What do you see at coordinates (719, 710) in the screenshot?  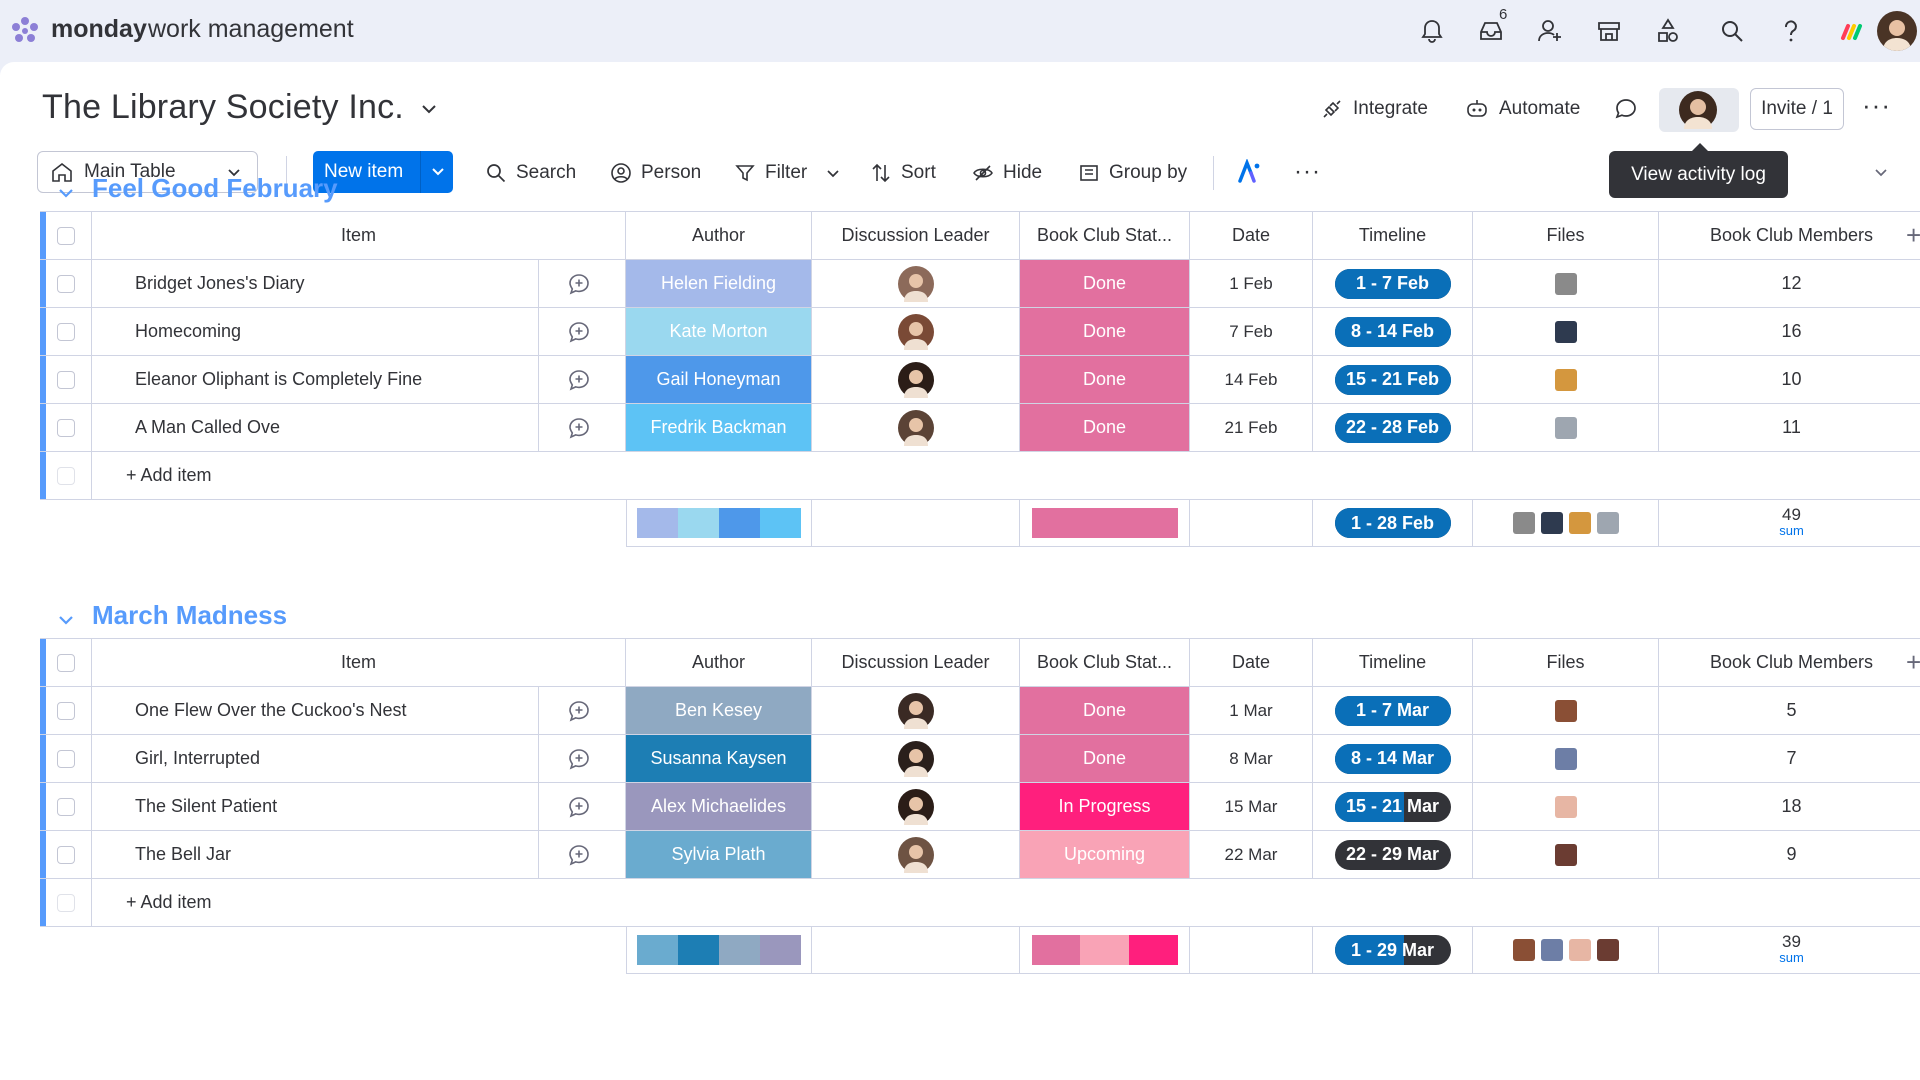 I see `author-cell: Ben Kesey` at bounding box center [719, 710].